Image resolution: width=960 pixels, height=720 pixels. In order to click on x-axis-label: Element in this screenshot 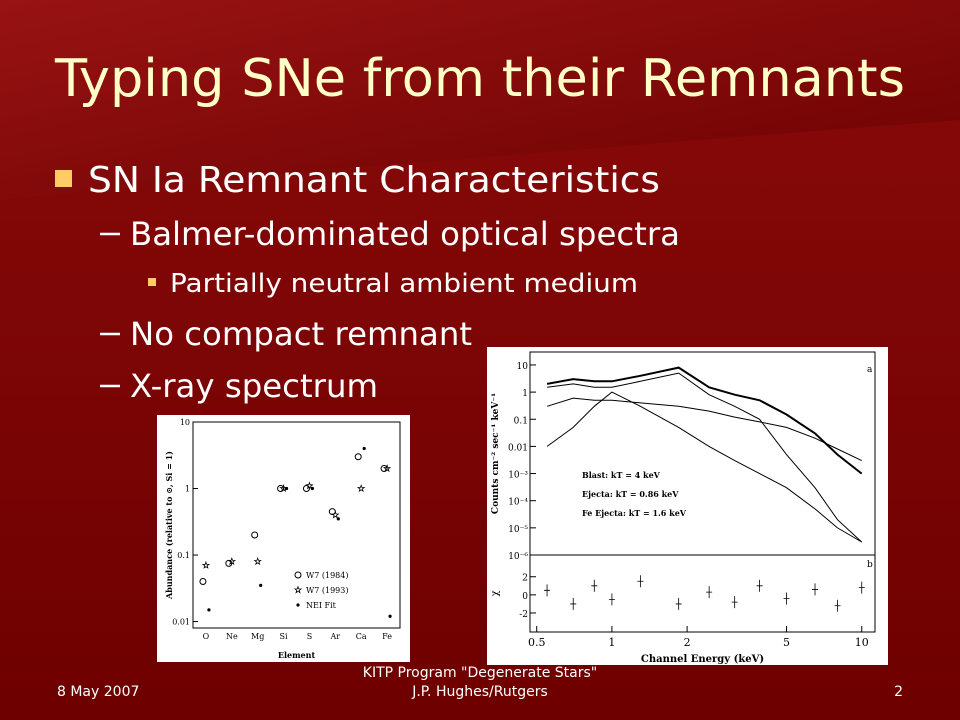, I will do `click(297, 655)`.